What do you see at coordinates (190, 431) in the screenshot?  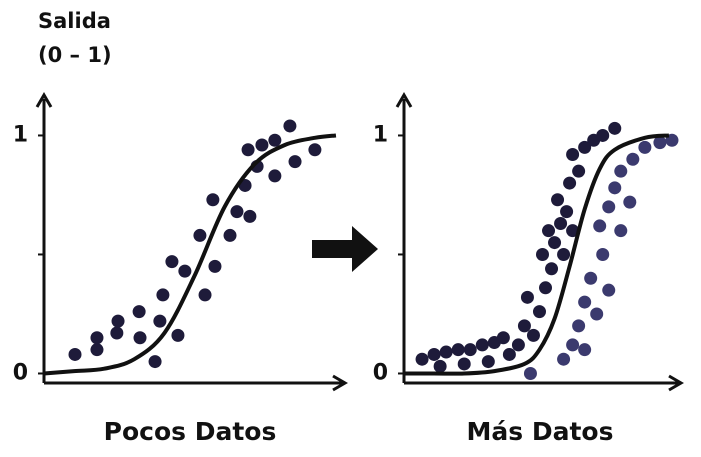 I see `x-axis-title: Pocos Datos` at bounding box center [190, 431].